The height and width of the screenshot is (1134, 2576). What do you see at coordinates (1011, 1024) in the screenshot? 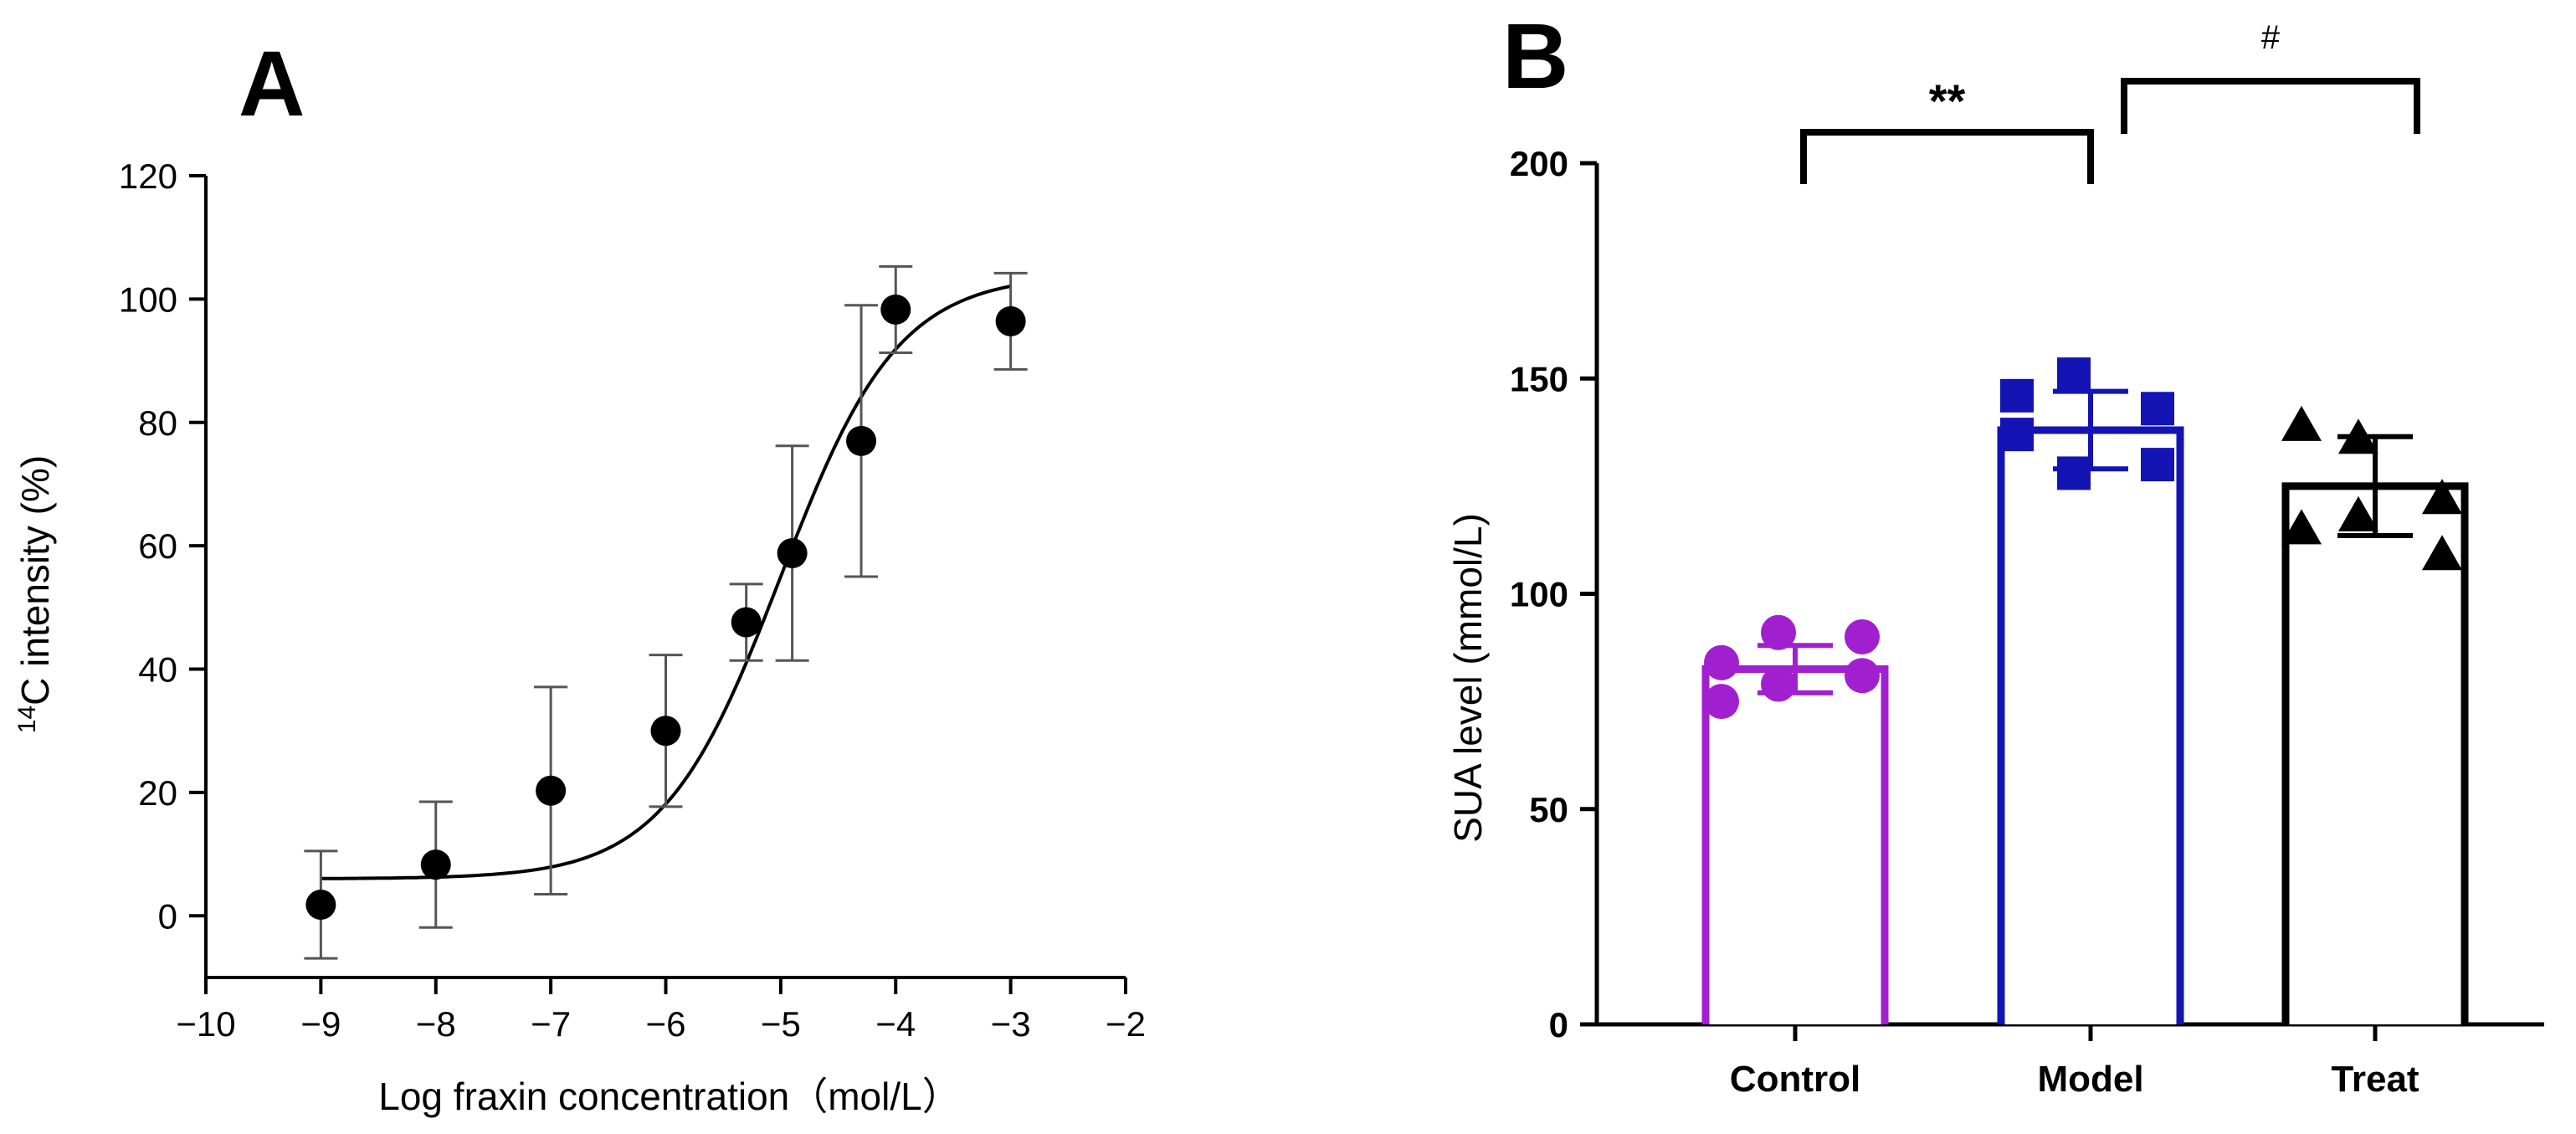
I see `panel-a-x-tick-label: −3` at bounding box center [1011, 1024].